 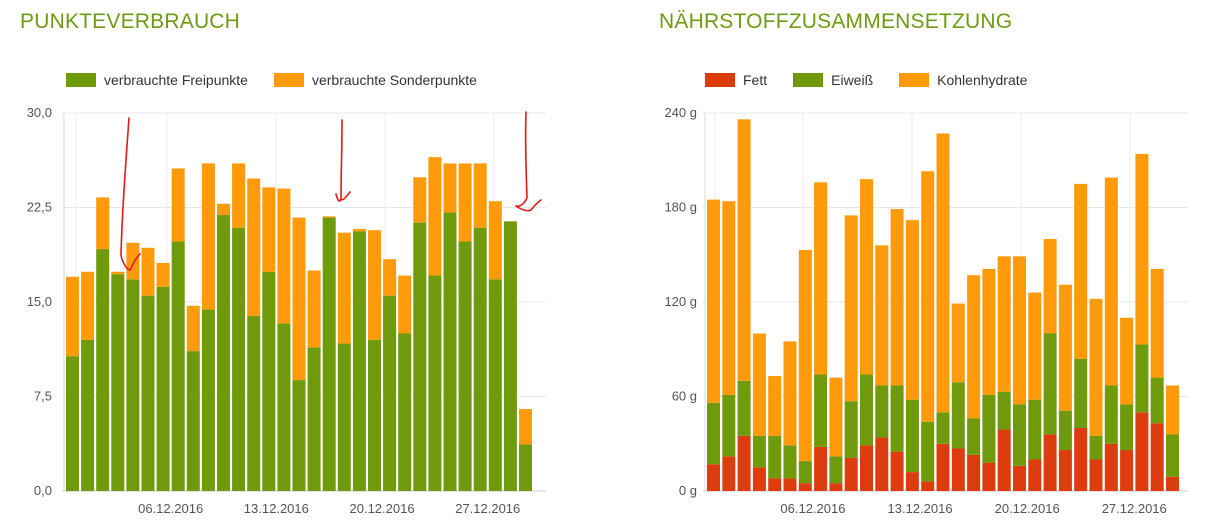 What do you see at coordinates (851, 474) in the screenshot?
I see `bar-segment-nutrients-s0-i9` at bounding box center [851, 474].